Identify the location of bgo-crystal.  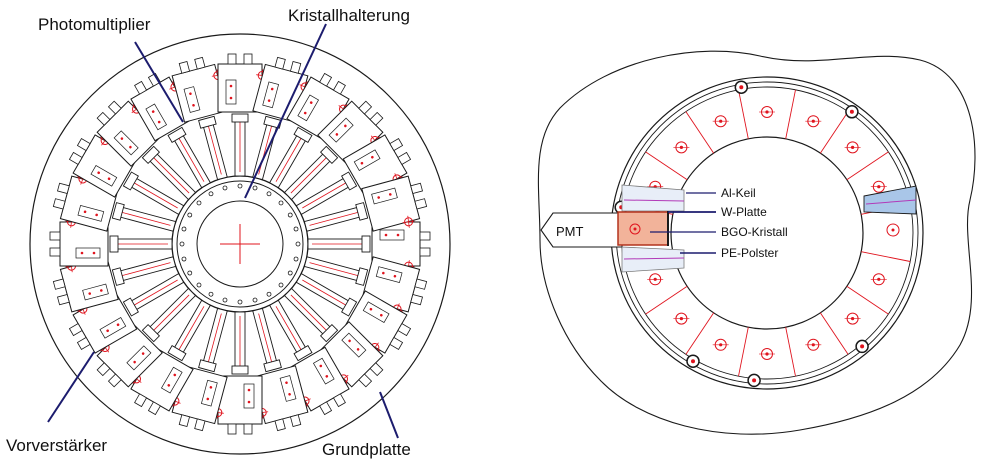
(643, 228).